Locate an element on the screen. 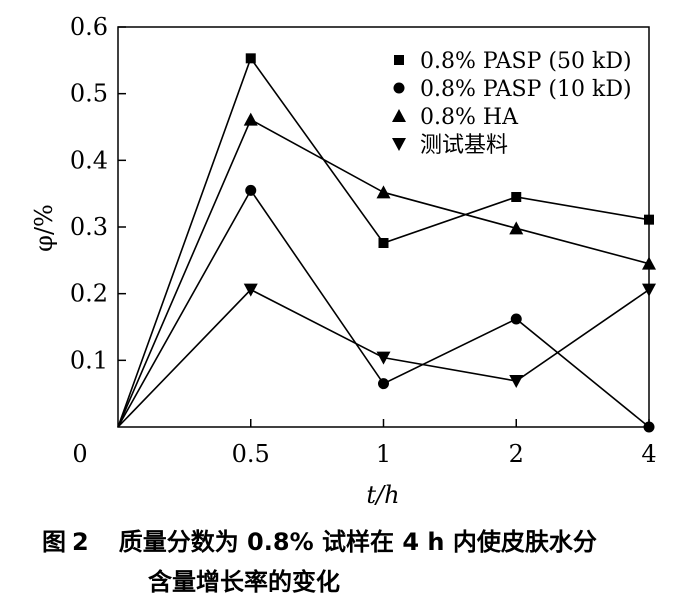 This screenshot has width=697, height=611. y-tick-label: 0.3 is located at coordinates (89, 227).